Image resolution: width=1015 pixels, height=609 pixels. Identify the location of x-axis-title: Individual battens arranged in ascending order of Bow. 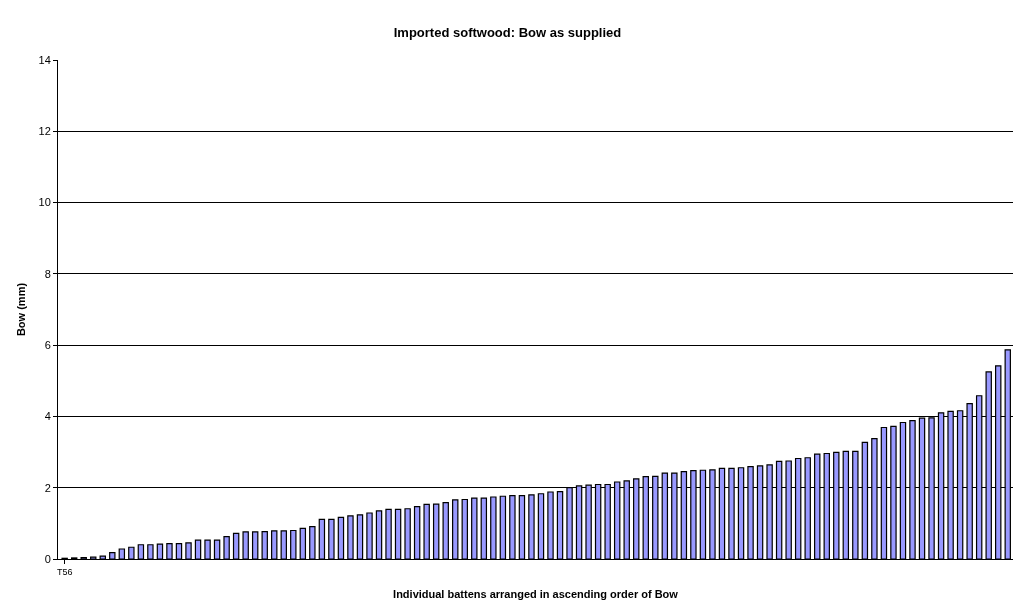
(536, 594).